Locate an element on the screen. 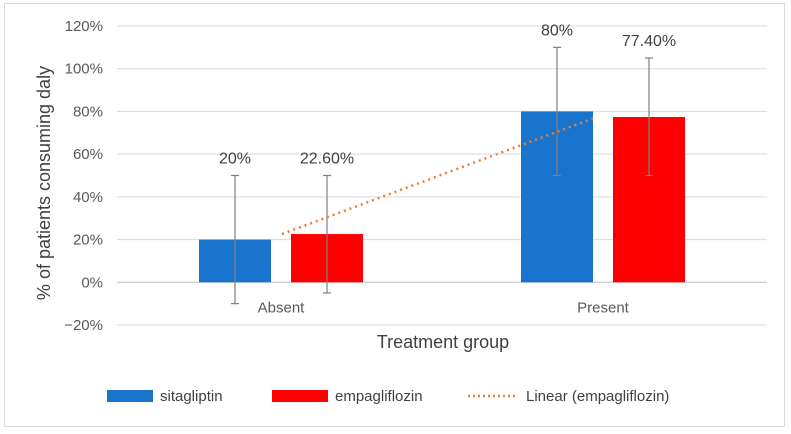  y-axis-title: % of patients consuming daly is located at coordinates (44, 183).